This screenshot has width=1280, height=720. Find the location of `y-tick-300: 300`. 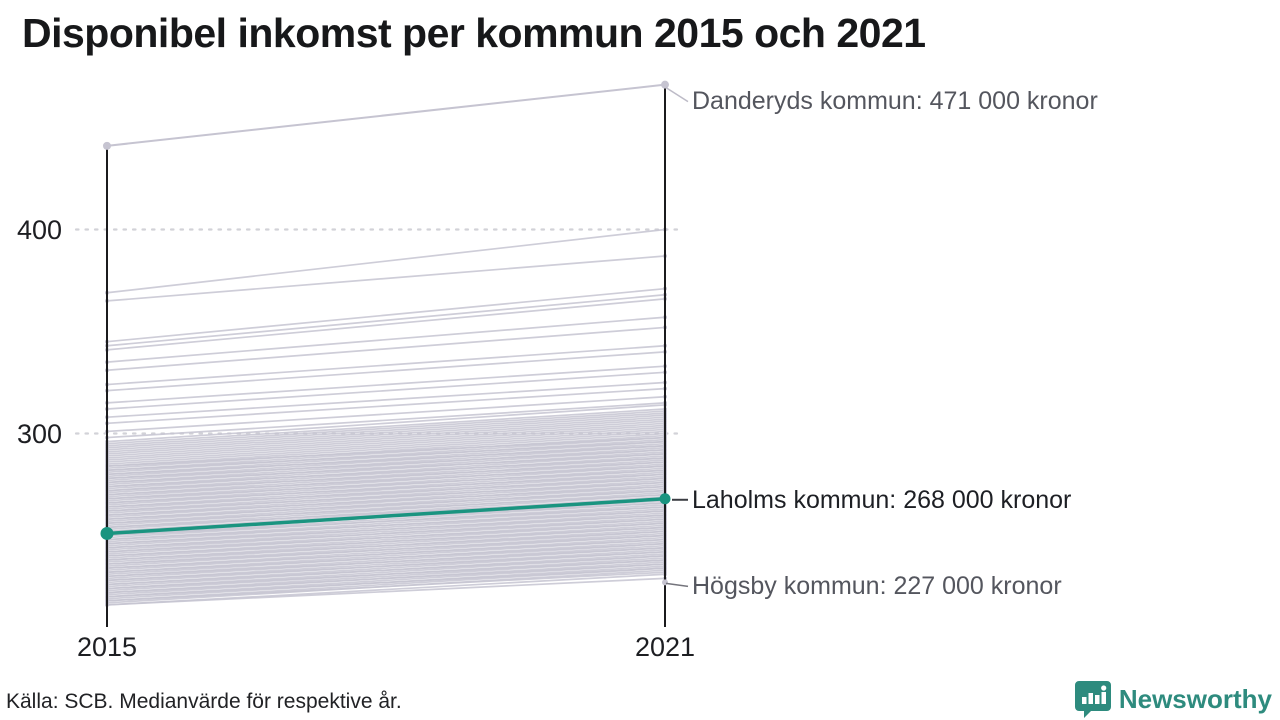

y-tick-300: 300 is located at coordinates (39, 433).